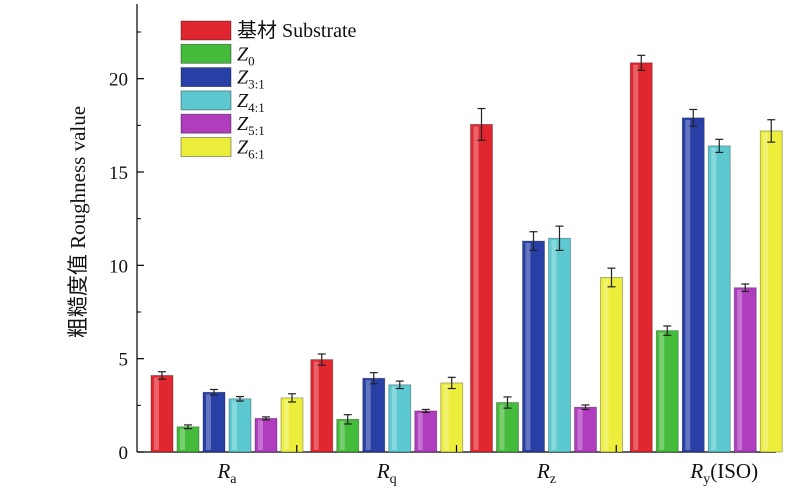  What do you see at coordinates (246, 55) in the screenshot?
I see `legend-label: Z0` at bounding box center [246, 55].